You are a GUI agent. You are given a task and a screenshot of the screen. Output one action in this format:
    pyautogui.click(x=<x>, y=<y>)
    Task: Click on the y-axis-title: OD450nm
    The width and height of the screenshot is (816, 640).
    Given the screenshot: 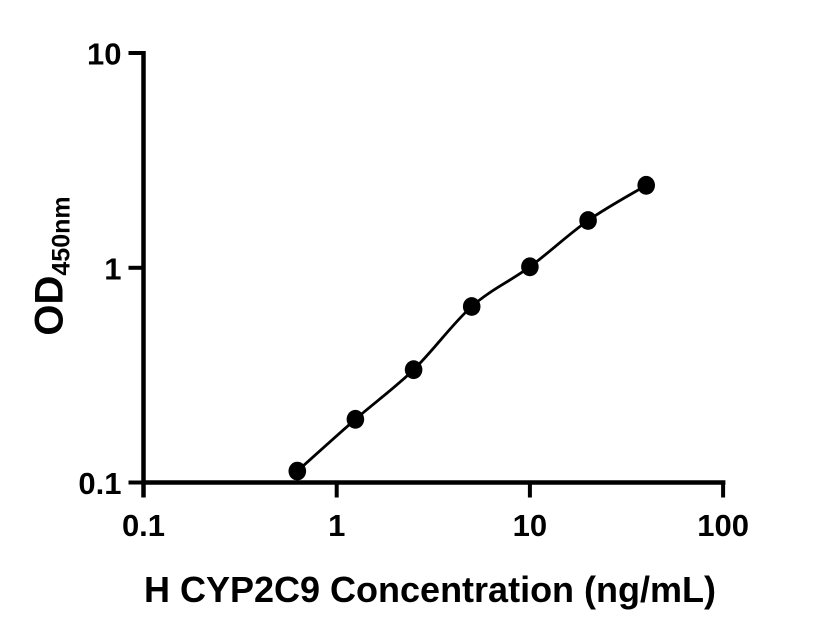 What is the action you would take?
    pyautogui.click(x=52, y=265)
    